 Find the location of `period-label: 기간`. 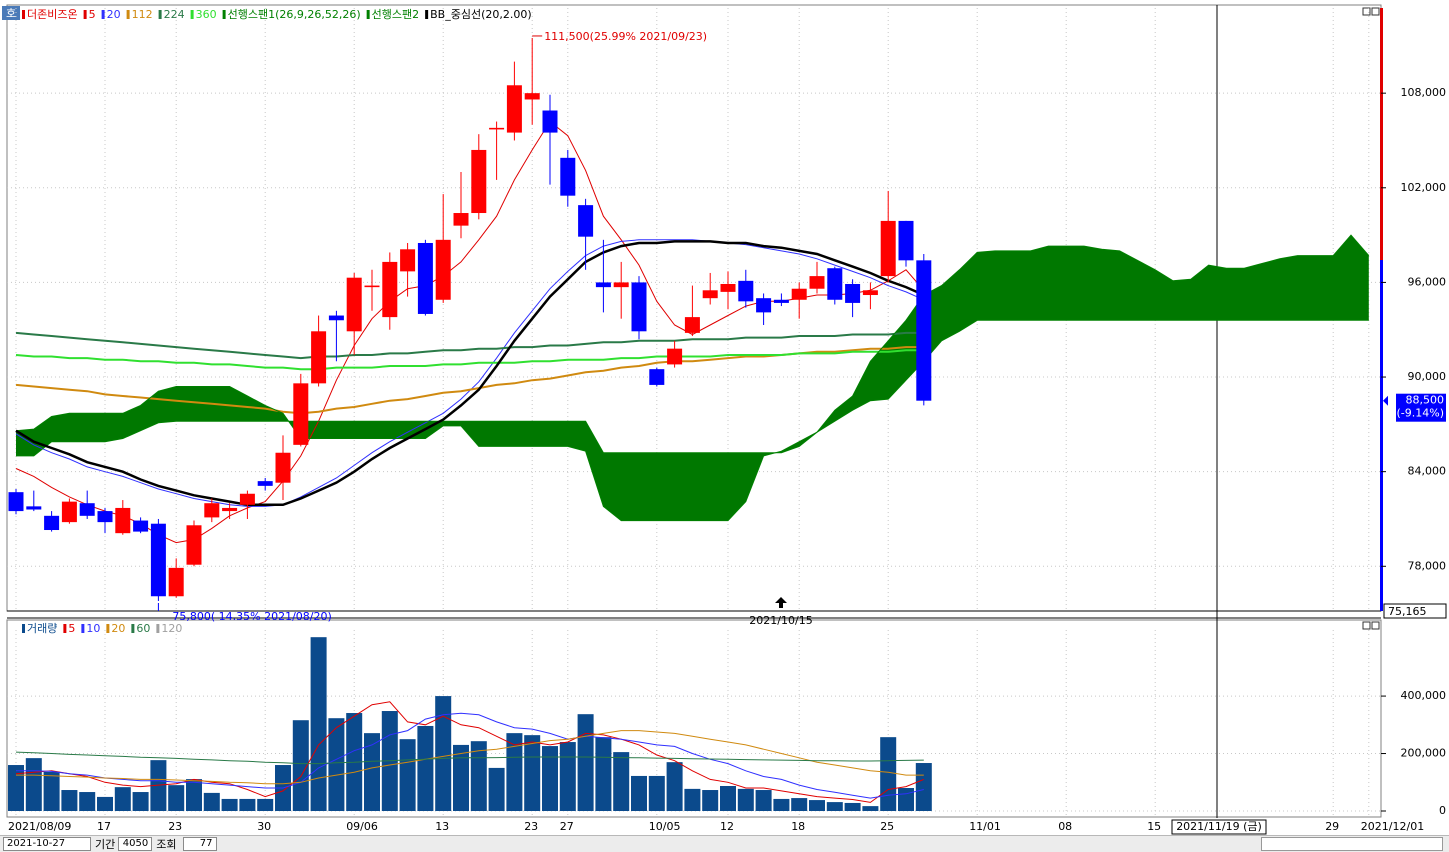

period-label: 기간 is located at coordinates (105, 844).